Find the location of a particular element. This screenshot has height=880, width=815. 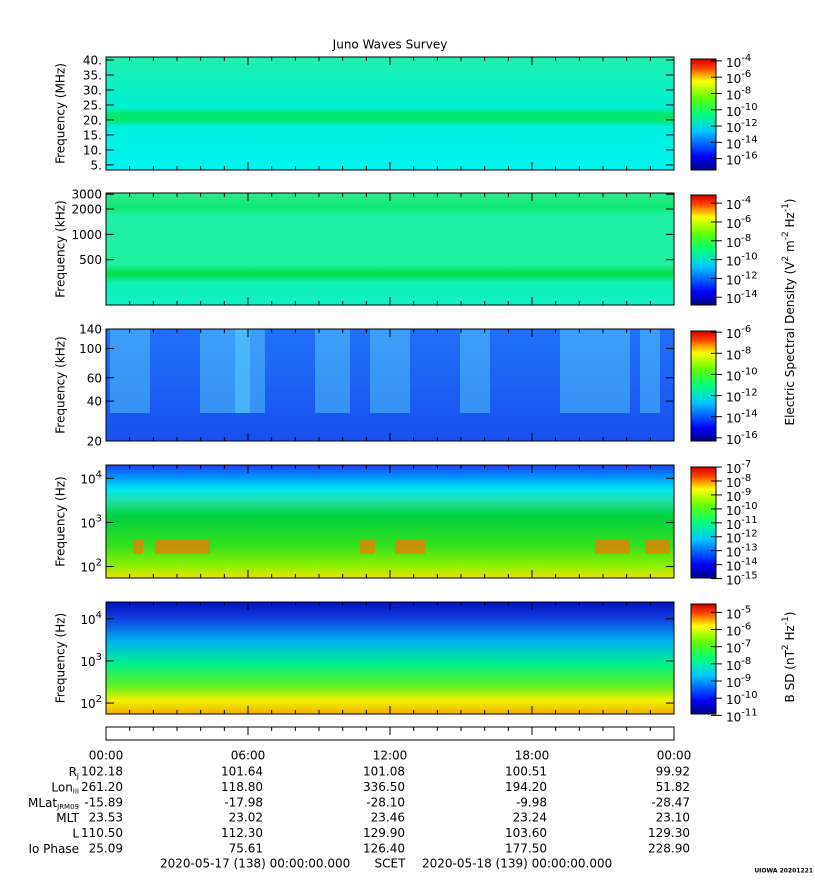

credit: UIOWA 20201221 is located at coordinates (783, 871).